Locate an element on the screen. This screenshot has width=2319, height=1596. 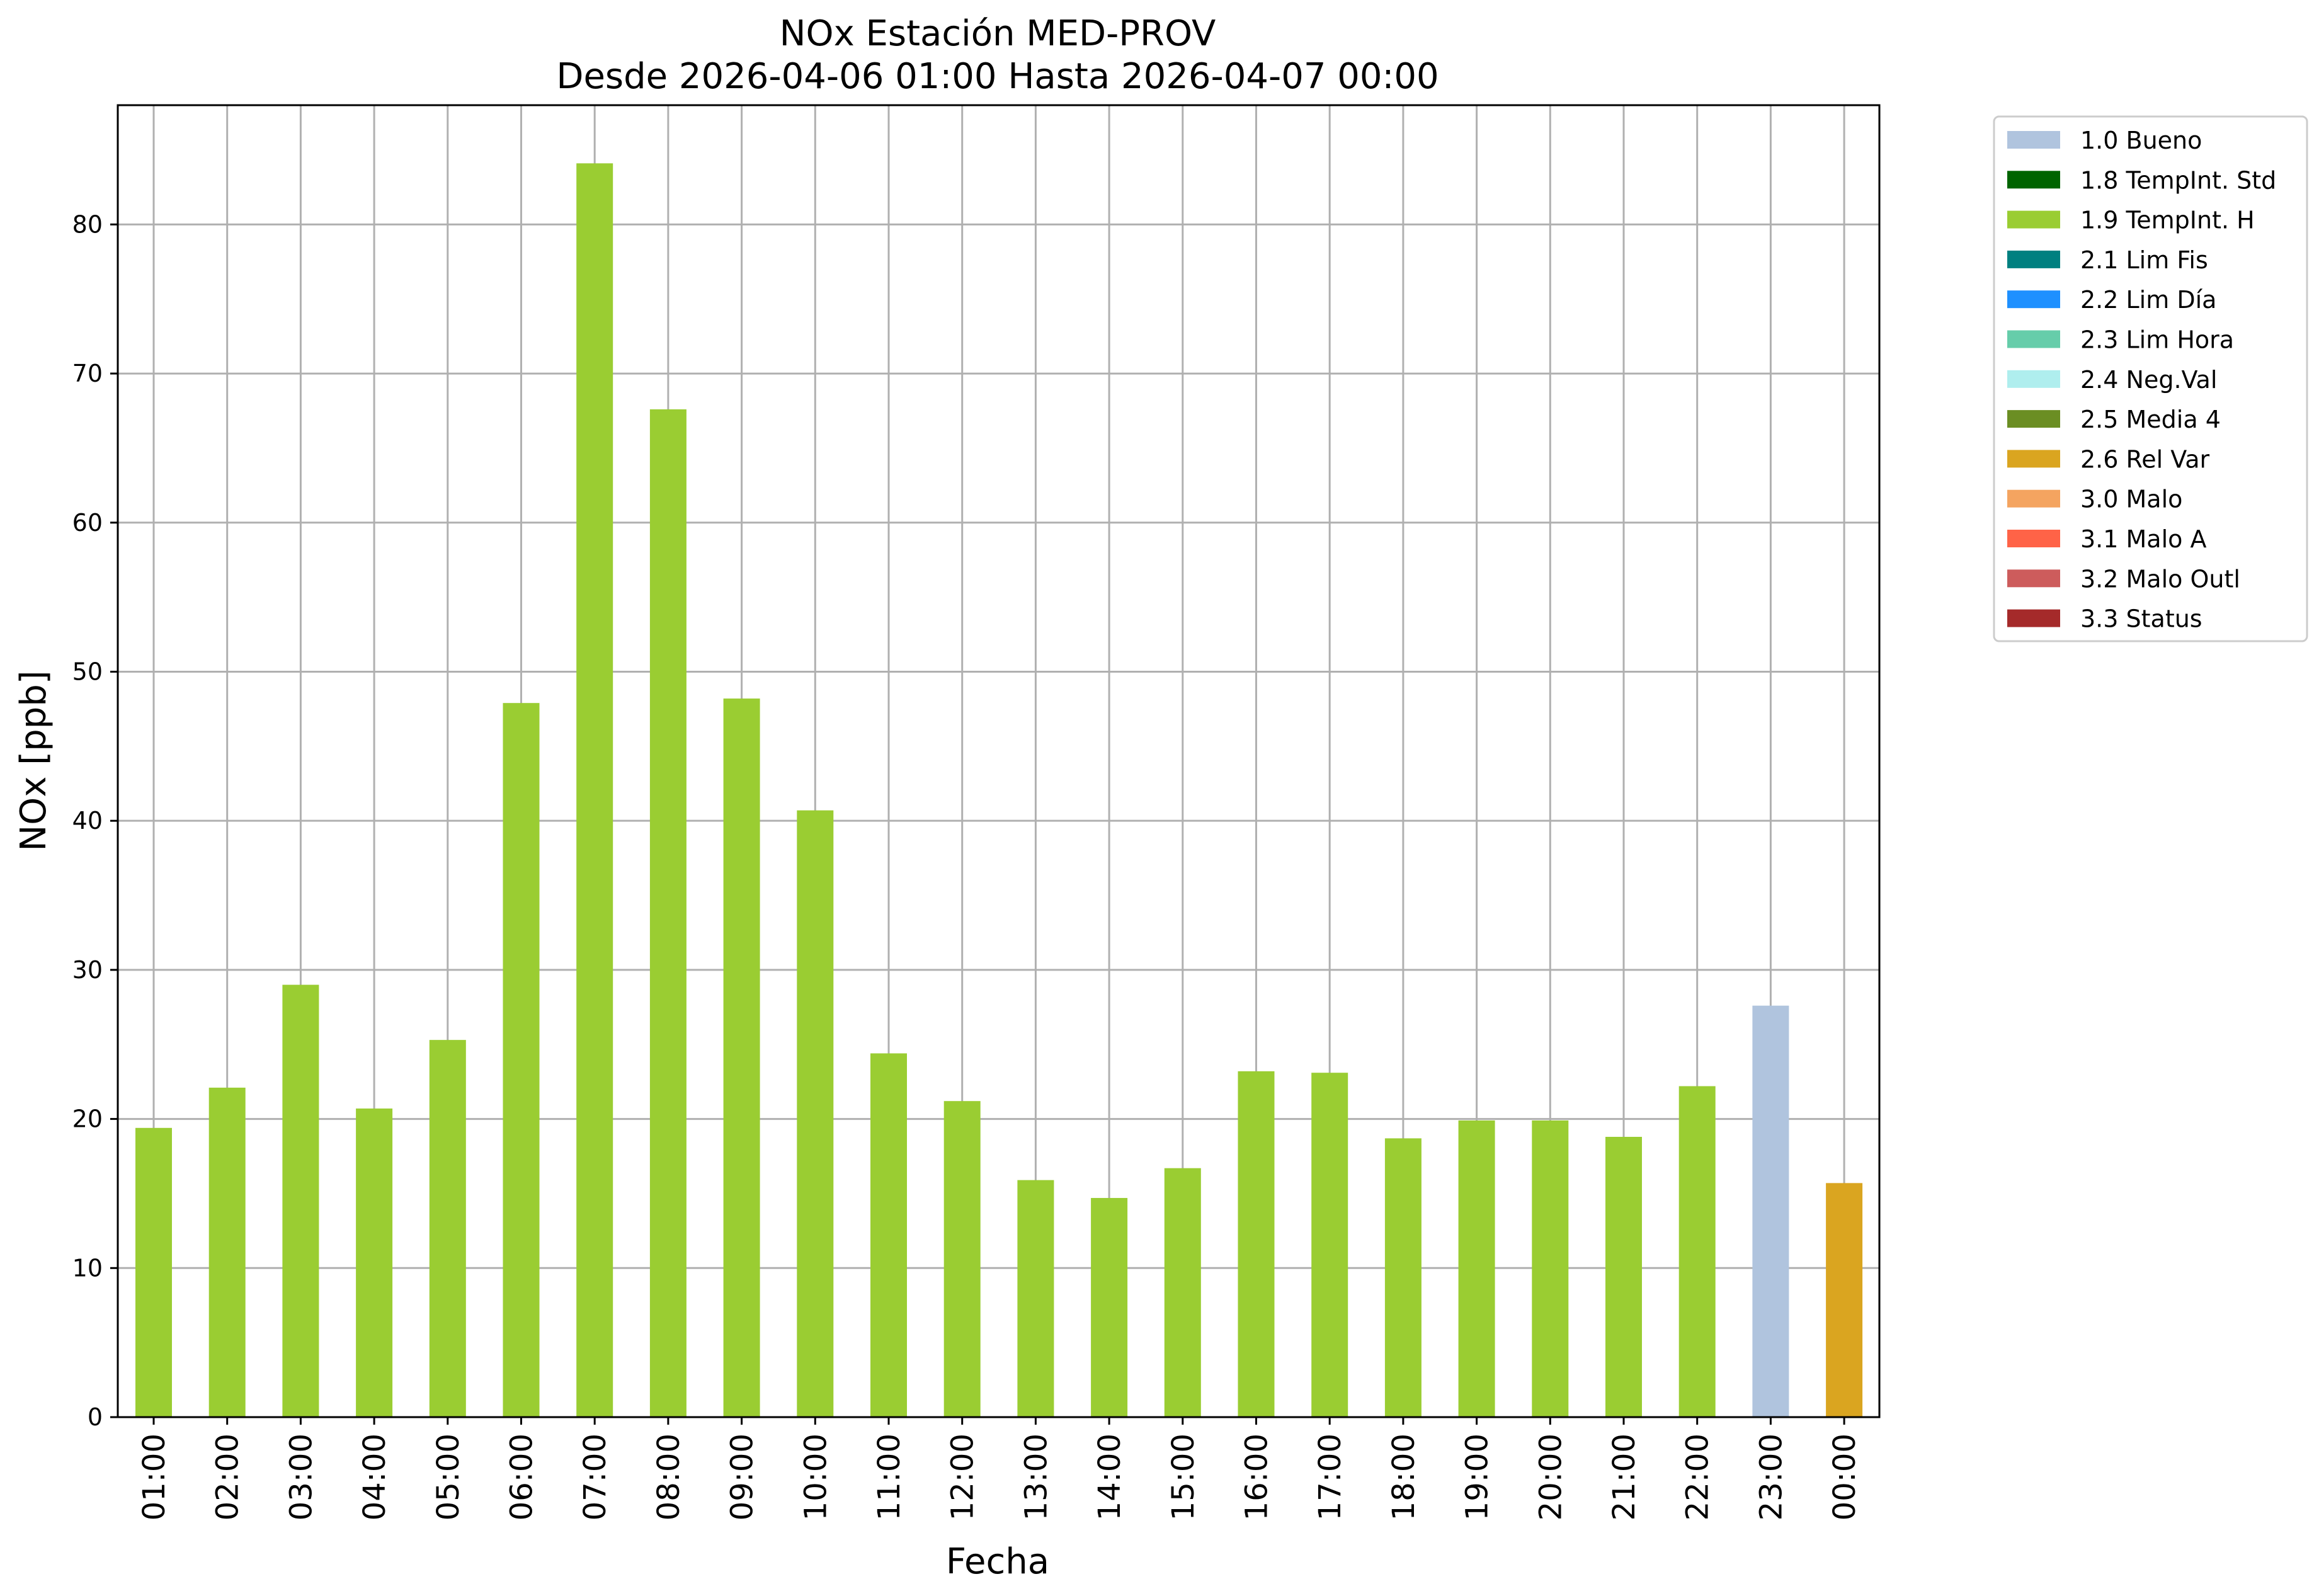
bar-07:00 is located at coordinates (594, 790).